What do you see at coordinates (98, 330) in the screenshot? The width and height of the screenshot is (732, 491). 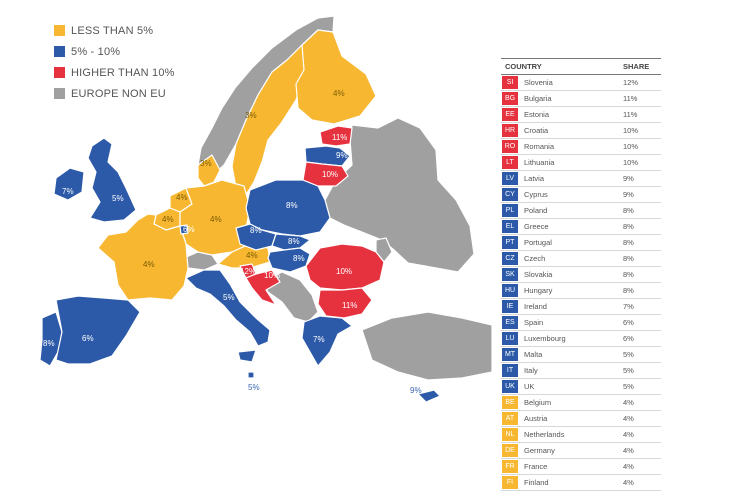 I see `region-spain` at bounding box center [98, 330].